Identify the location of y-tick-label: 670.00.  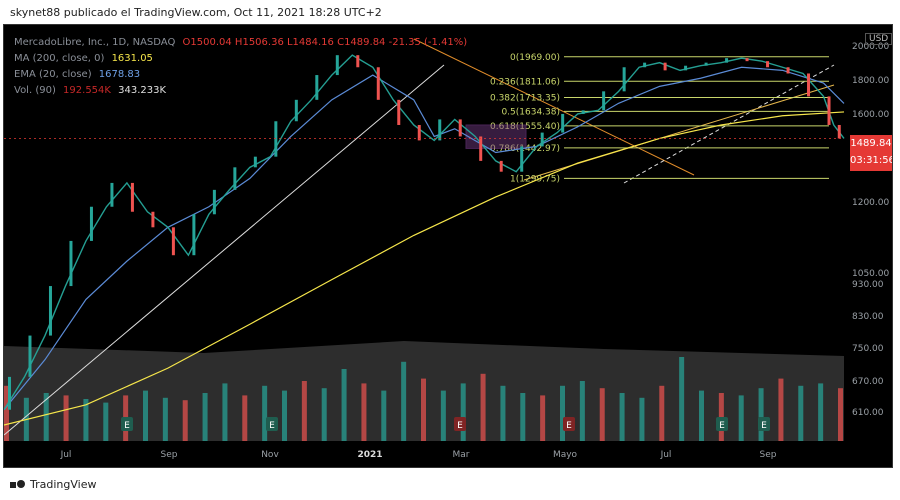
(868, 382).